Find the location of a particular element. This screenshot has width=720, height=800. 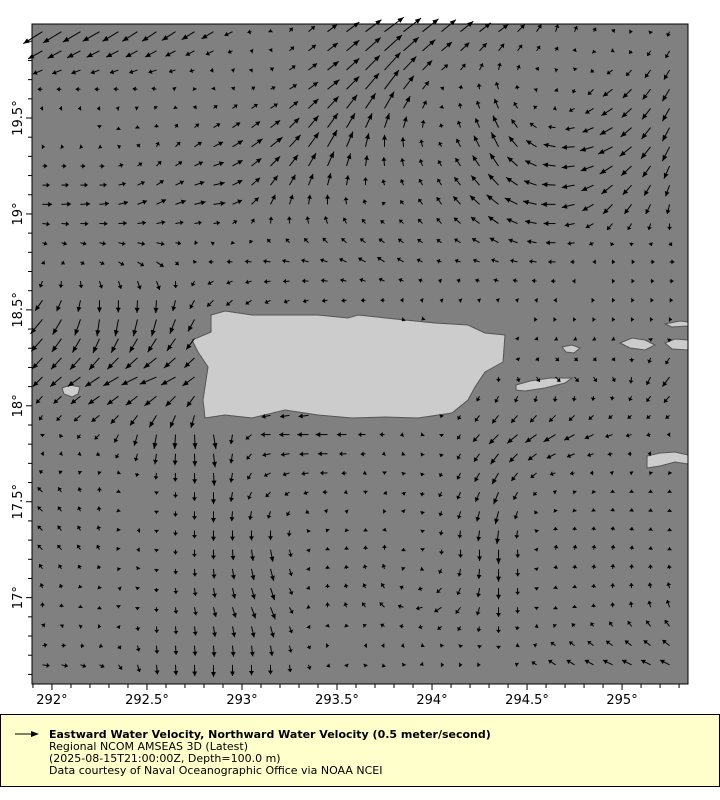

x-tick-label: 292° is located at coordinates (51, 700).